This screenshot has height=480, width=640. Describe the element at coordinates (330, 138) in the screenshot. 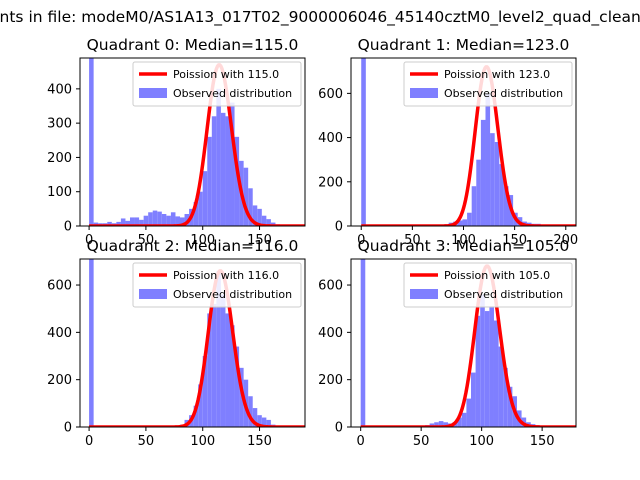

I see `y-tick-label-1-2: 400` at that location.